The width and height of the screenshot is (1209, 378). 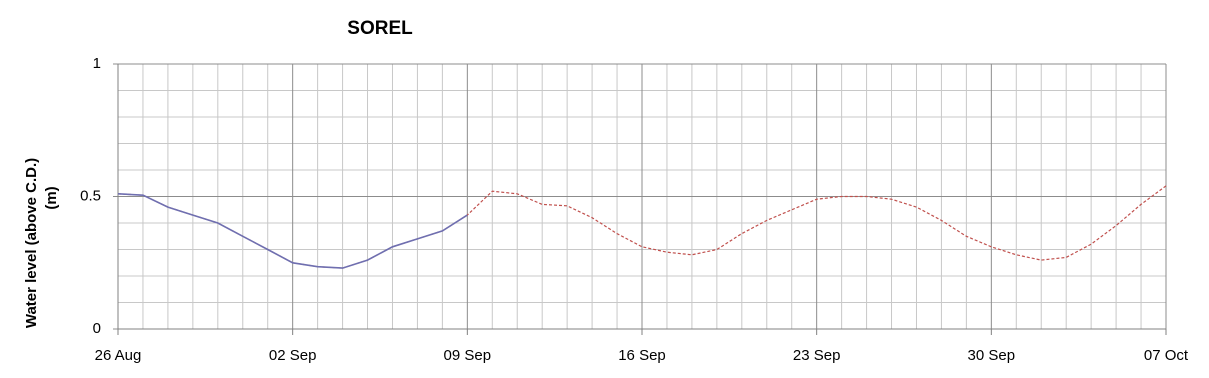 I want to click on chart-title: SOREL, so click(x=380, y=28).